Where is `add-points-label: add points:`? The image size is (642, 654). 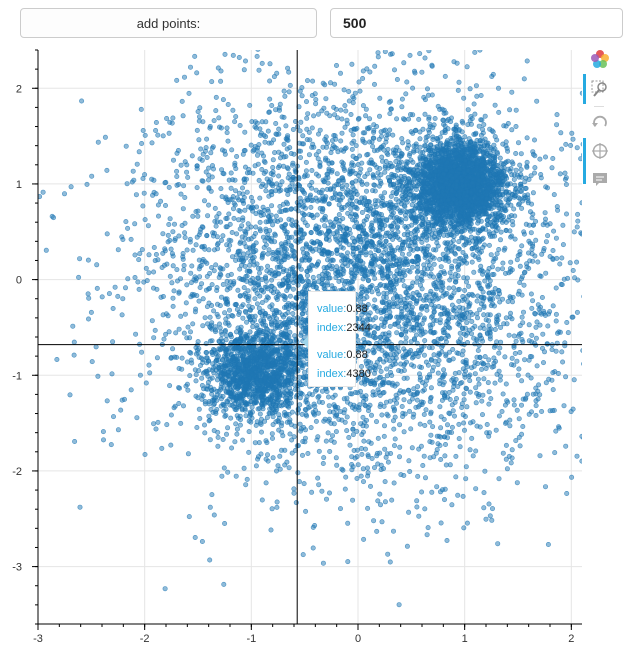
add-points-label: add points: is located at coordinates (168, 23).